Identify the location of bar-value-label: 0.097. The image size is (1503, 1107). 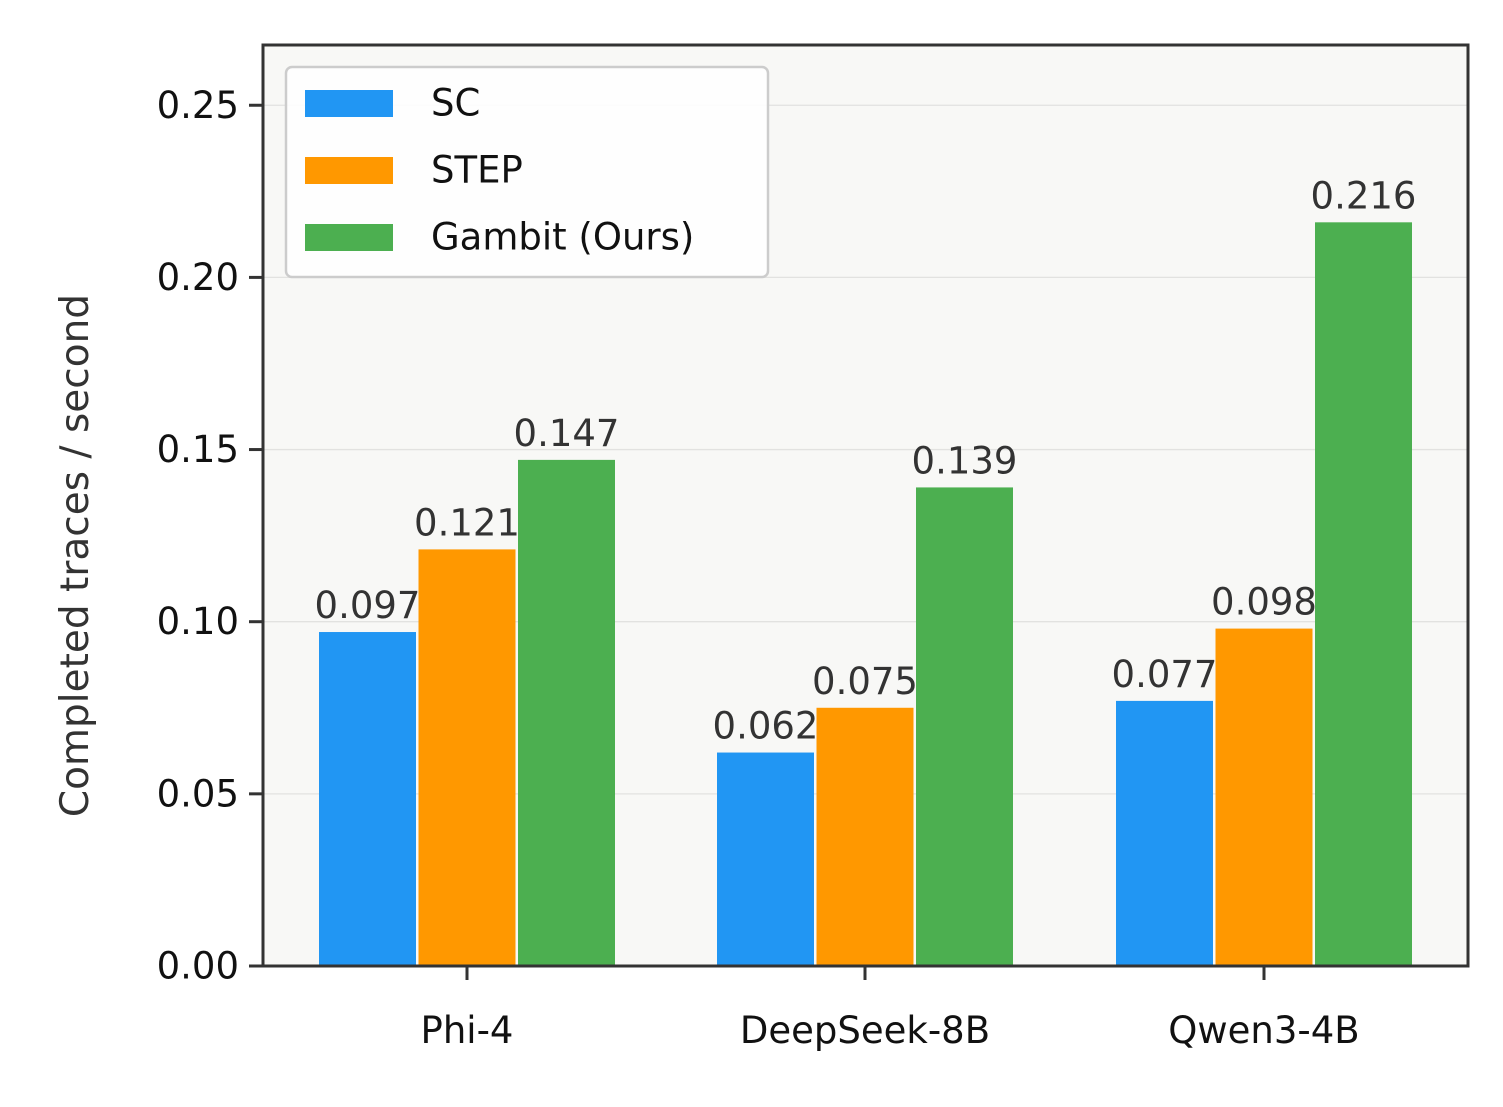
(368, 605).